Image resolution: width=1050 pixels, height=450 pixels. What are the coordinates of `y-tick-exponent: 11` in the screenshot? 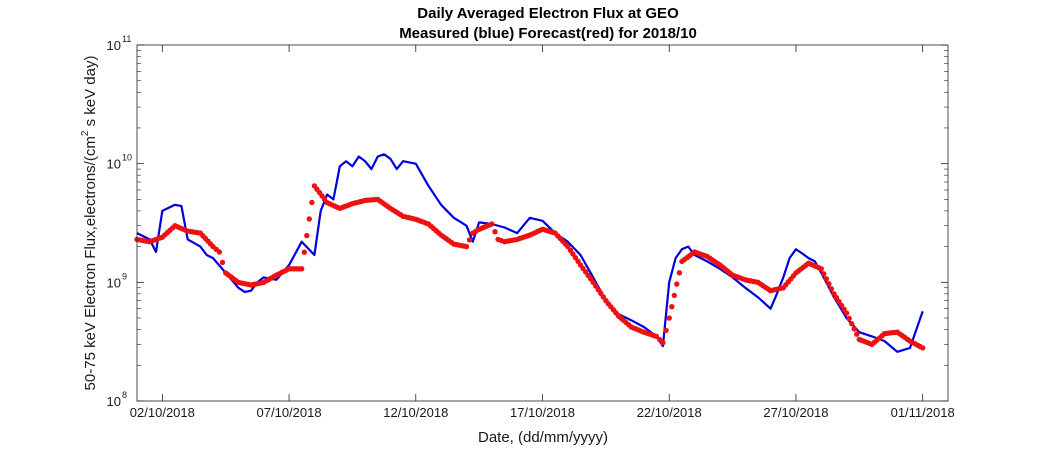 It's located at (126, 39).